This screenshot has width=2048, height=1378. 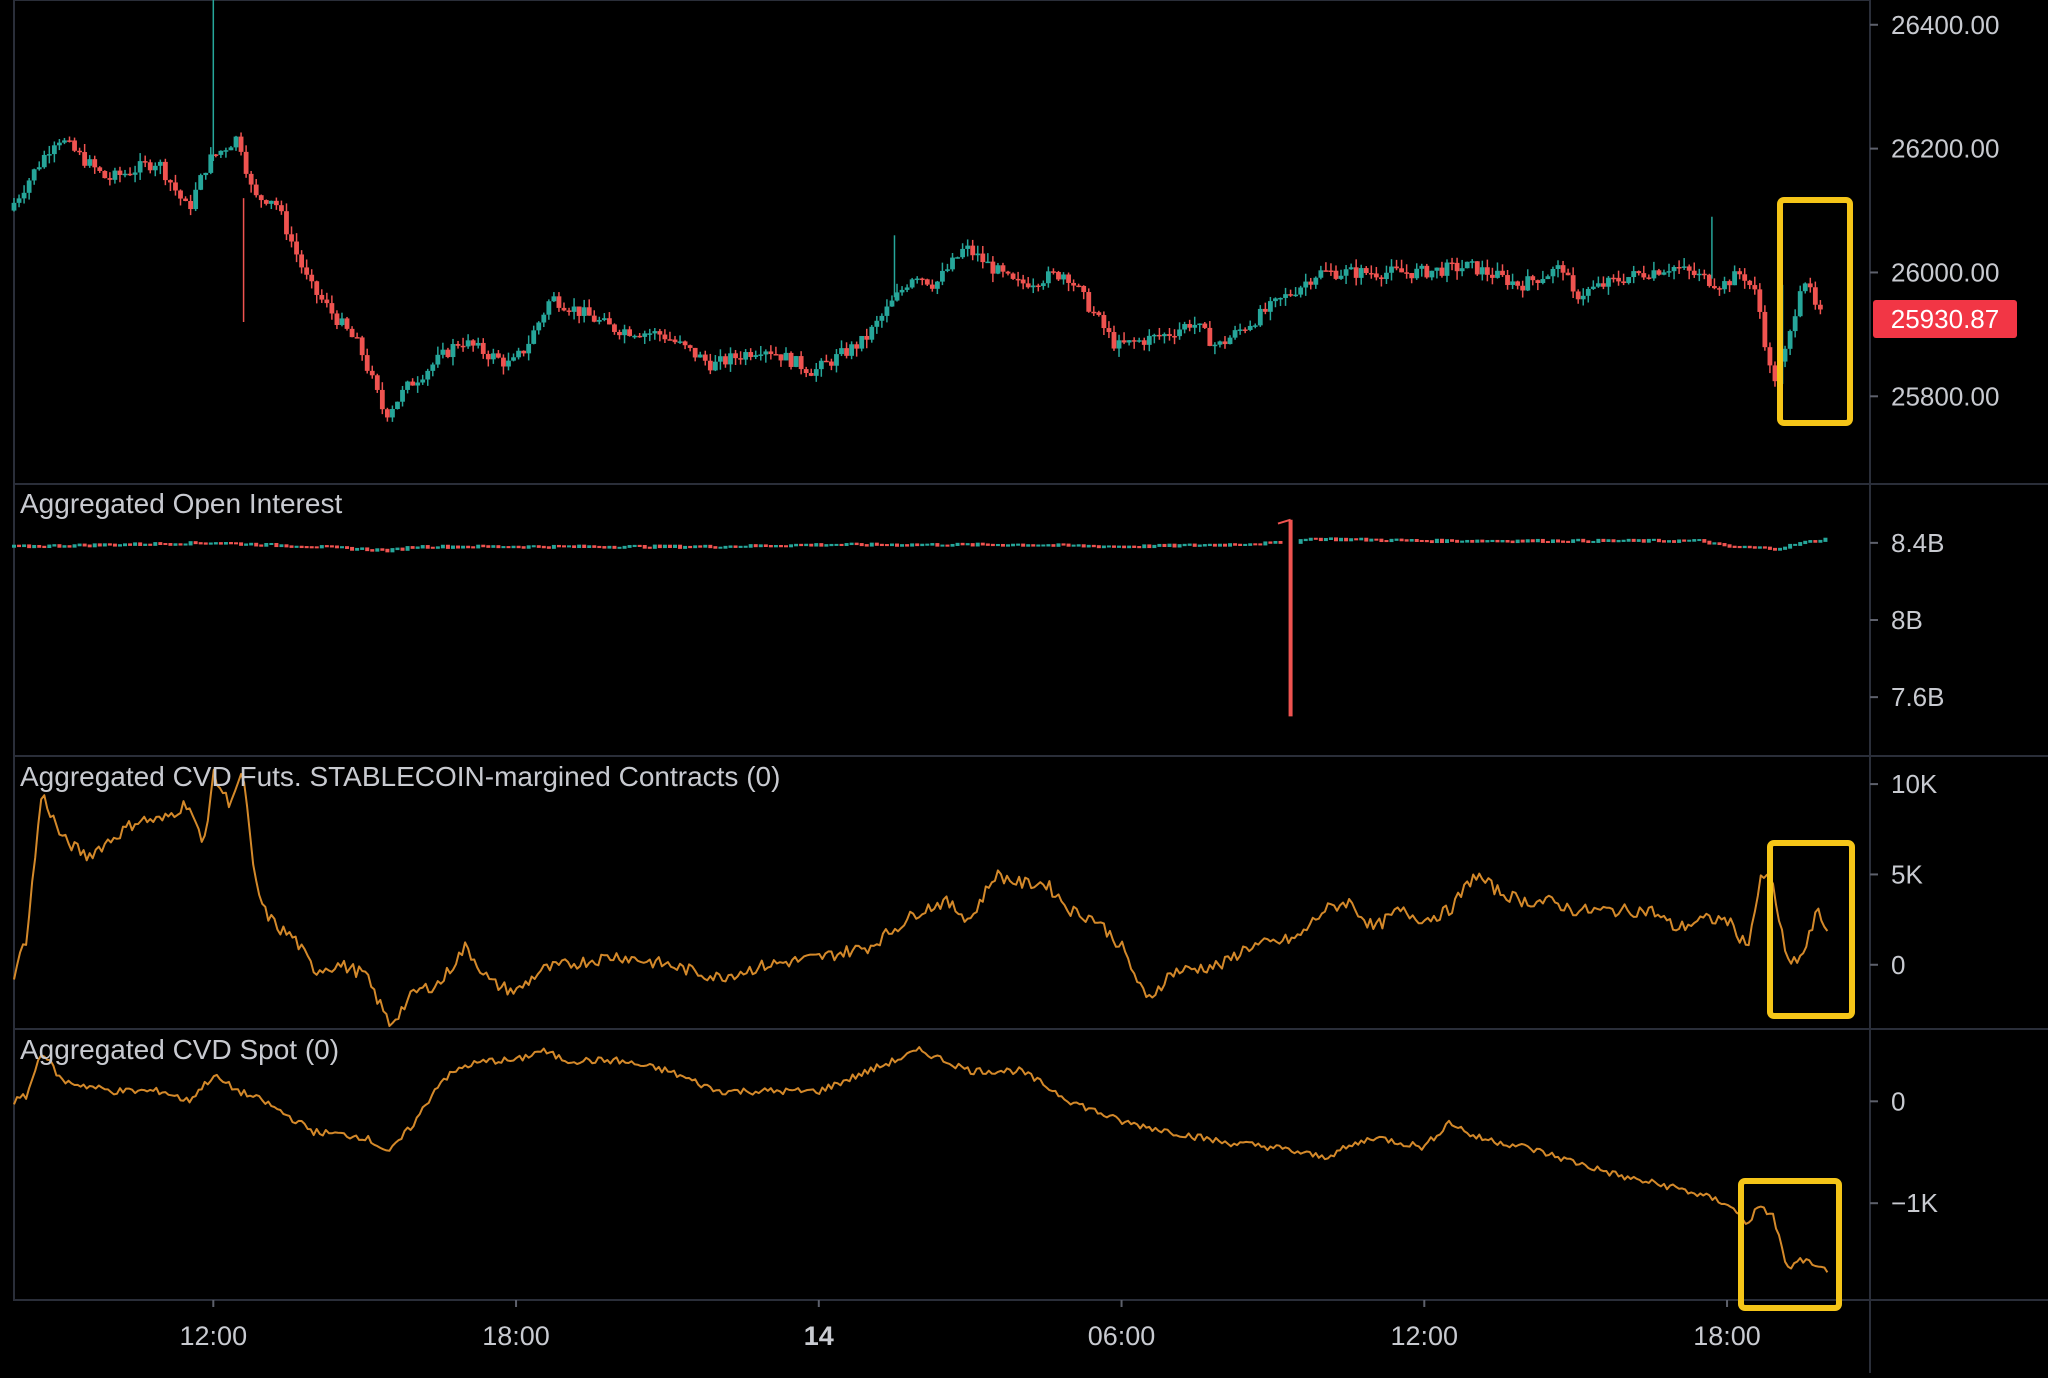 What do you see at coordinates (920, 617) in the screenshot?
I see `open-interest-pane` at bounding box center [920, 617].